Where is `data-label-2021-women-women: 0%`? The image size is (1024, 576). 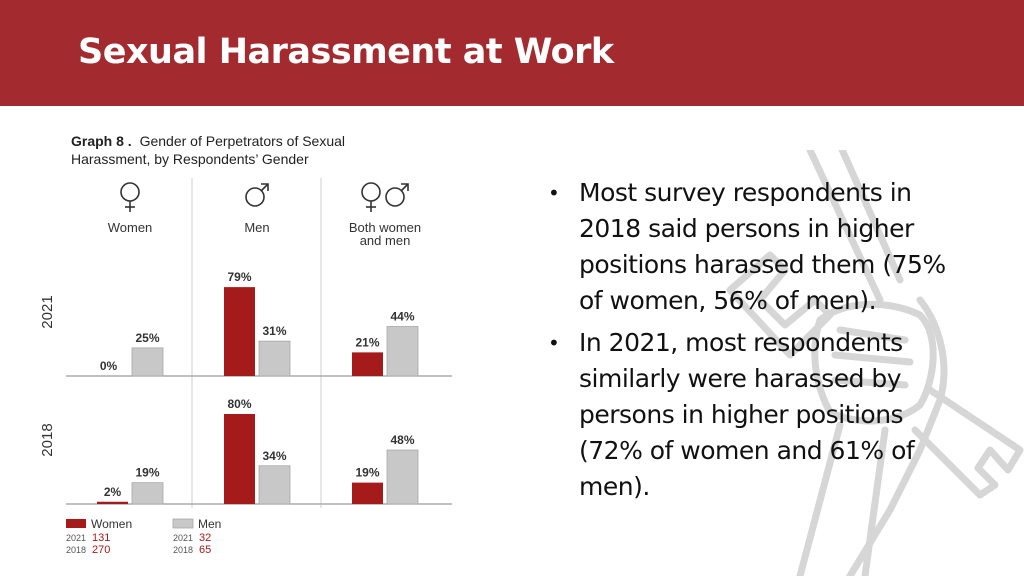 data-label-2021-women-women: 0% is located at coordinates (109, 366).